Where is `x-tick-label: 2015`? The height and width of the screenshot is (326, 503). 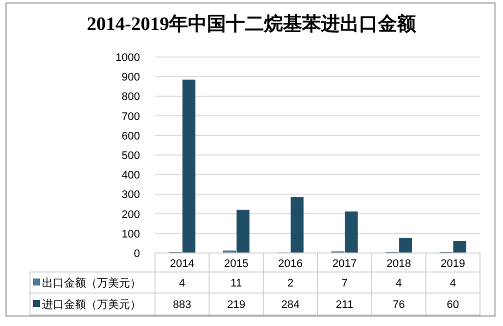 x-tick-label: 2015 is located at coordinates (236, 264).